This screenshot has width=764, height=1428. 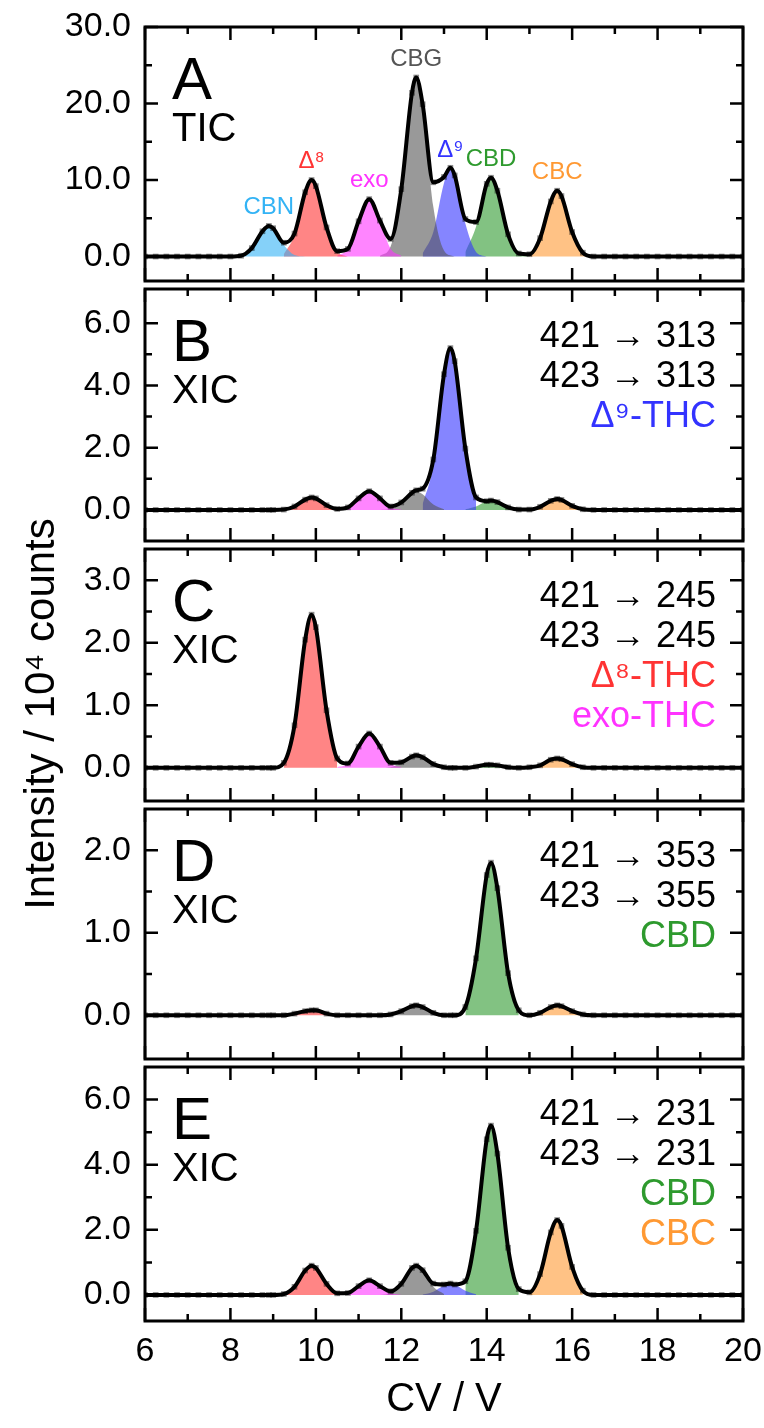 What do you see at coordinates (39, 714) in the screenshot?
I see `y-axis-title: Intensity / 10⁴ counts` at bounding box center [39, 714].